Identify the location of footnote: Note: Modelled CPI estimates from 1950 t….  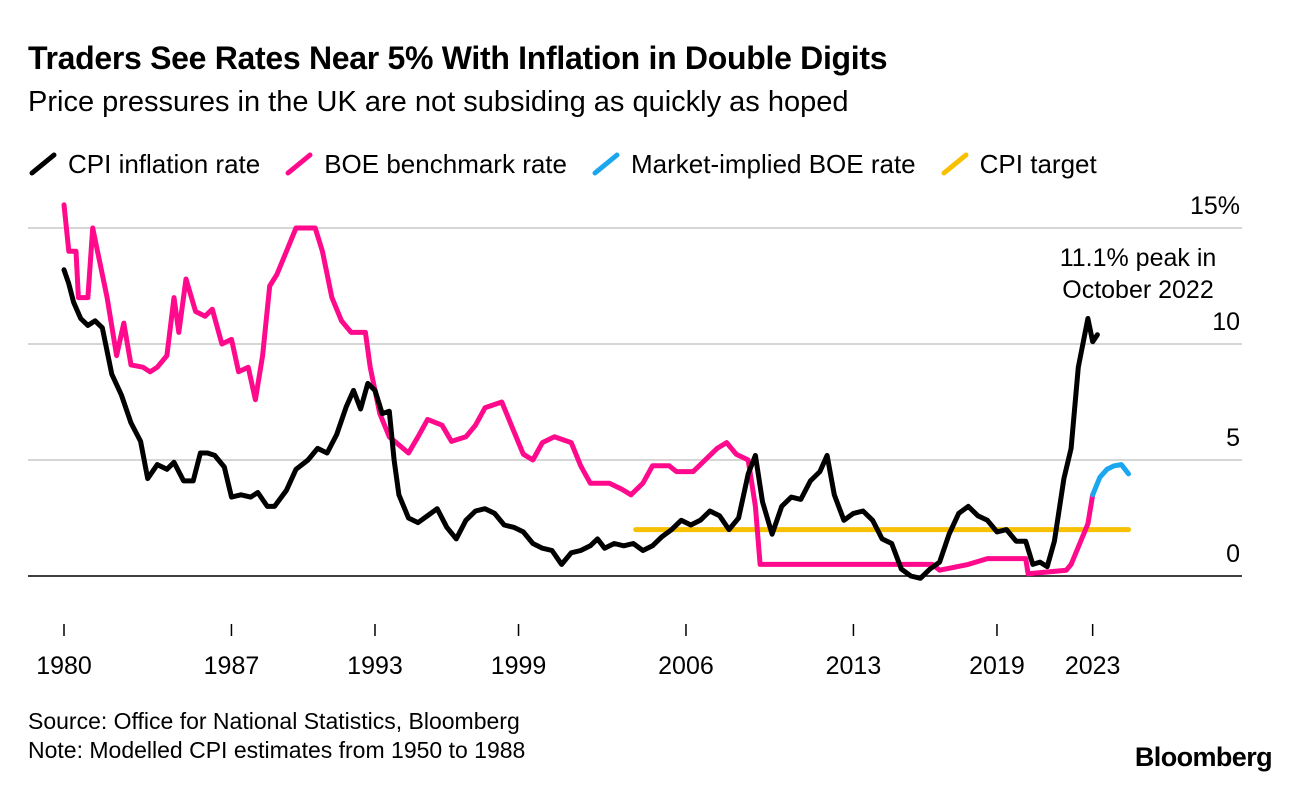
(277, 750).